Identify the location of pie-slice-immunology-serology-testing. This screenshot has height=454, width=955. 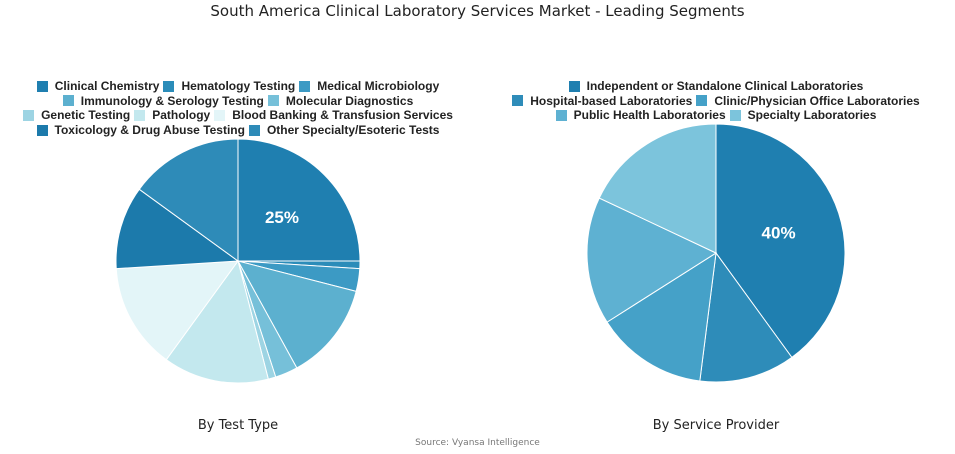
(297, 314).